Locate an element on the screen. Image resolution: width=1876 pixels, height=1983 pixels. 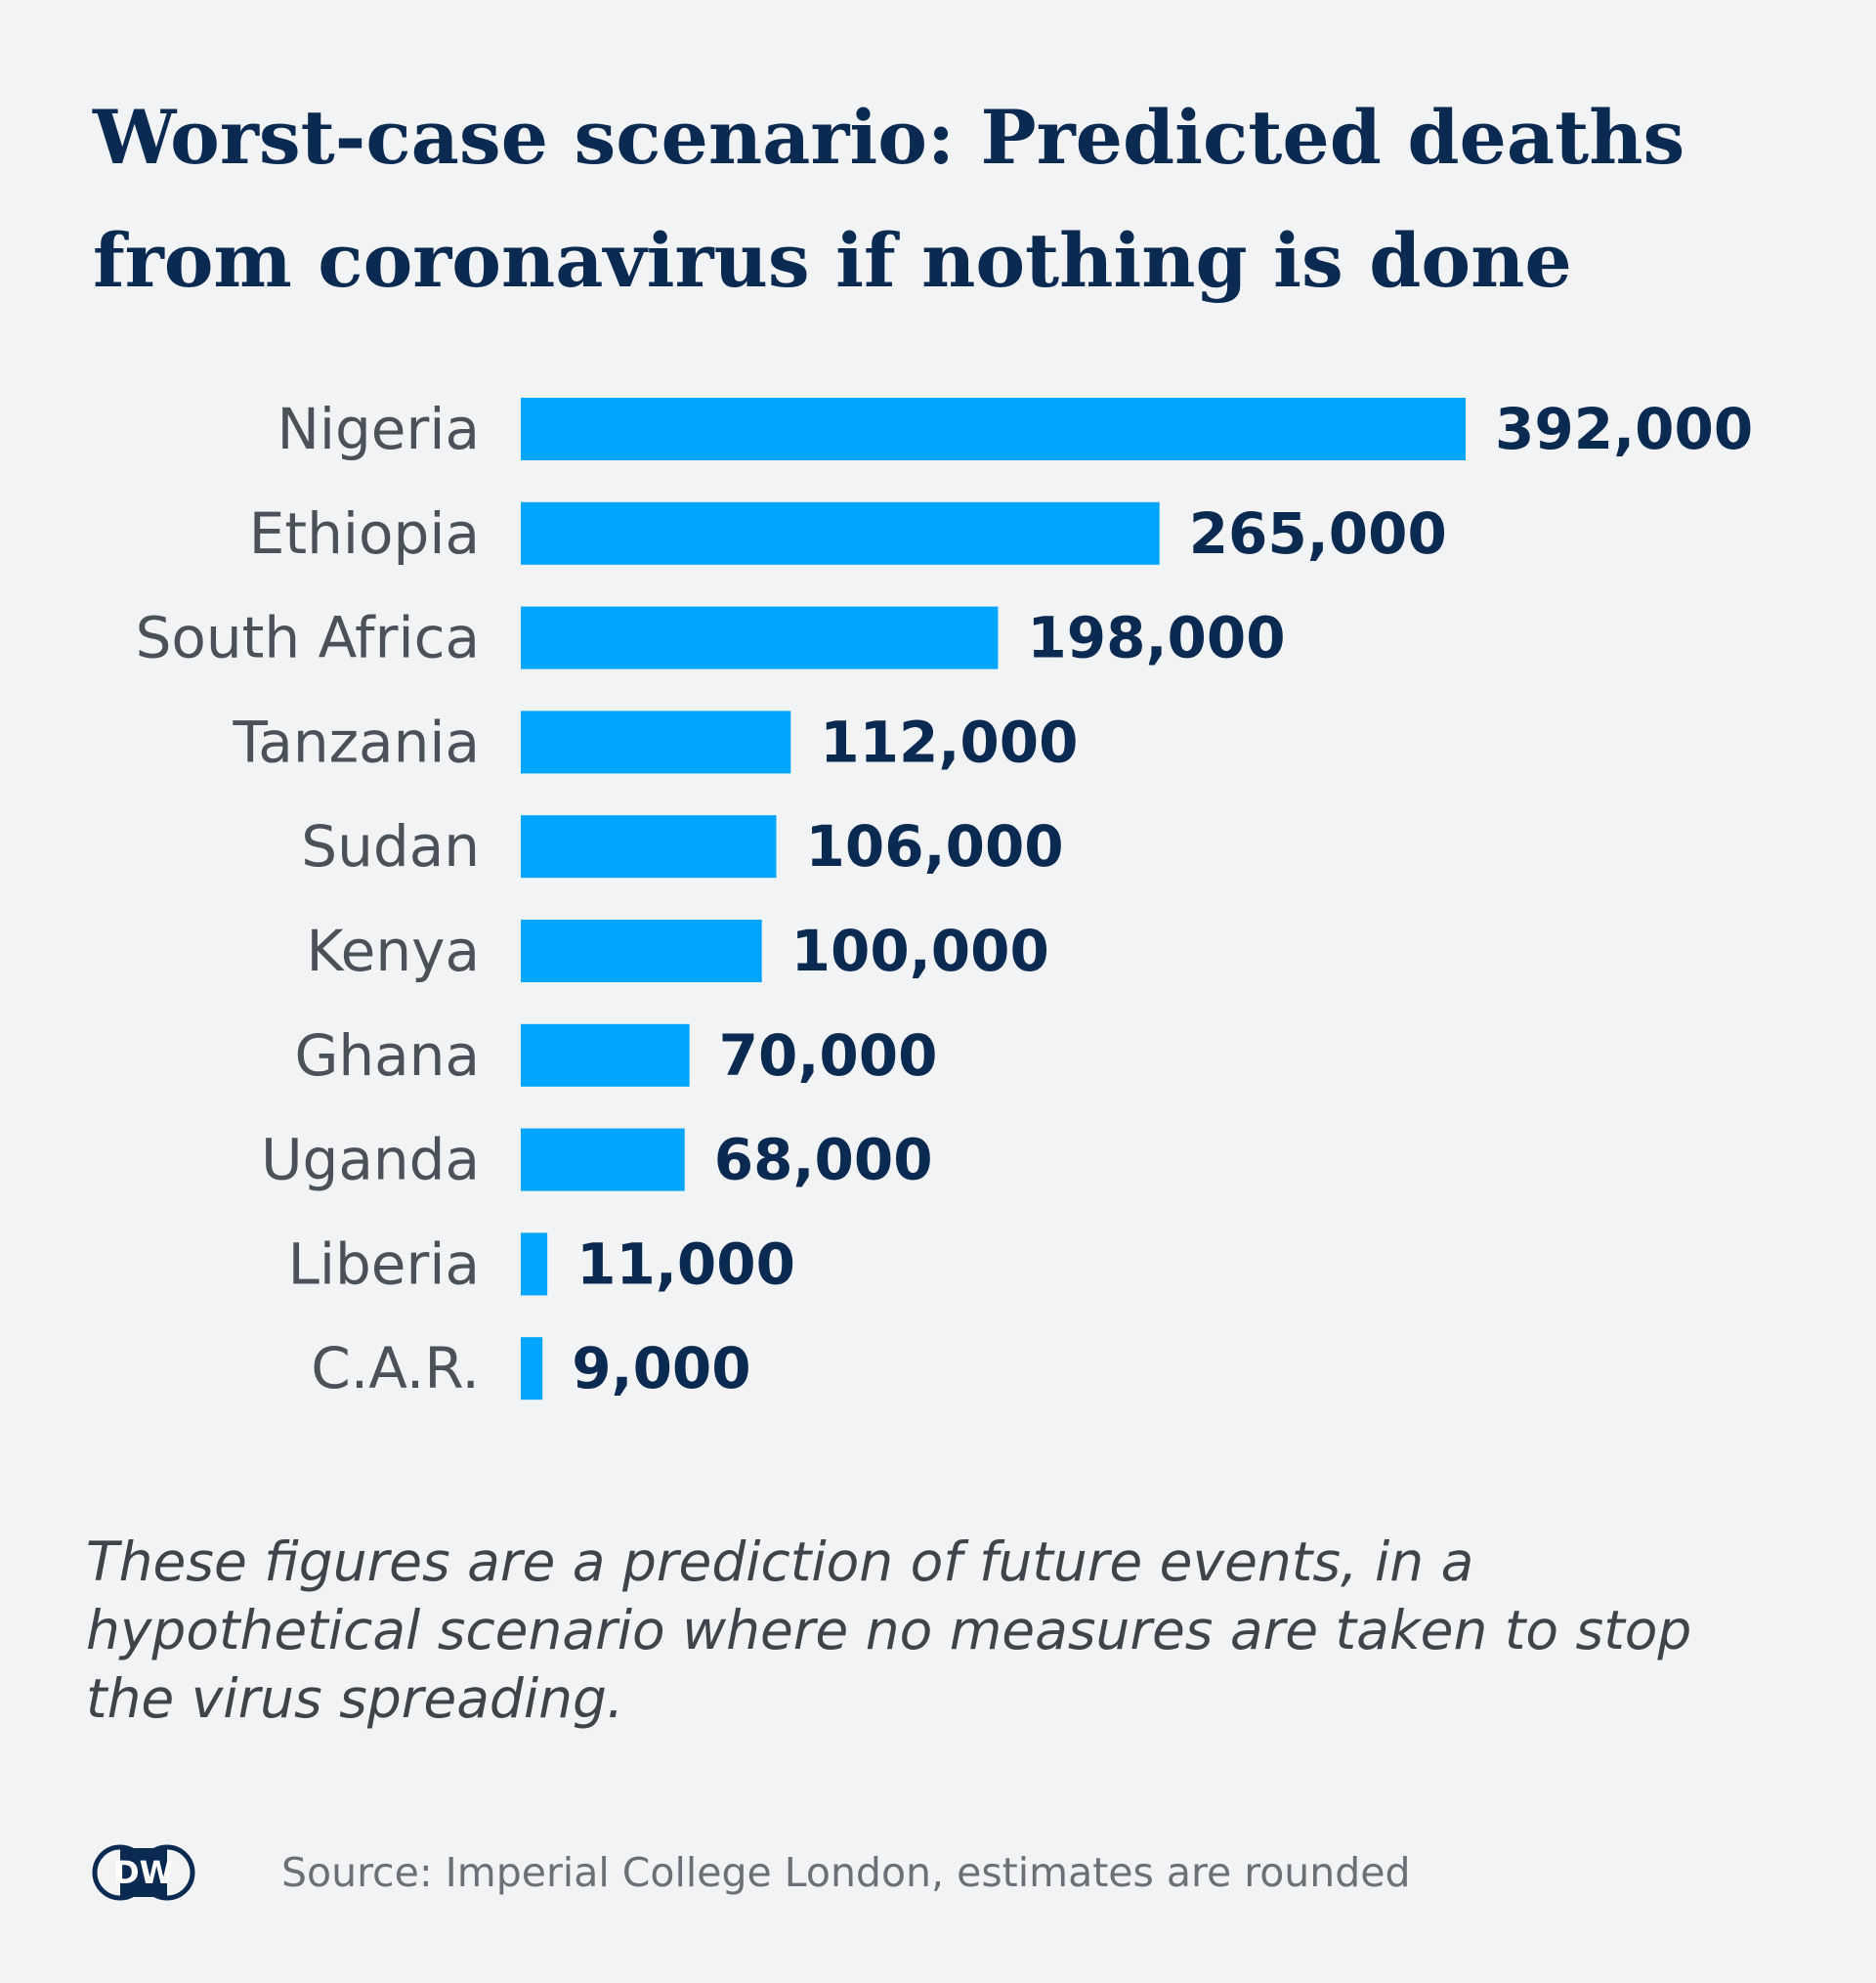
value-label: 11,000 is located at coordinates (685, 1263).